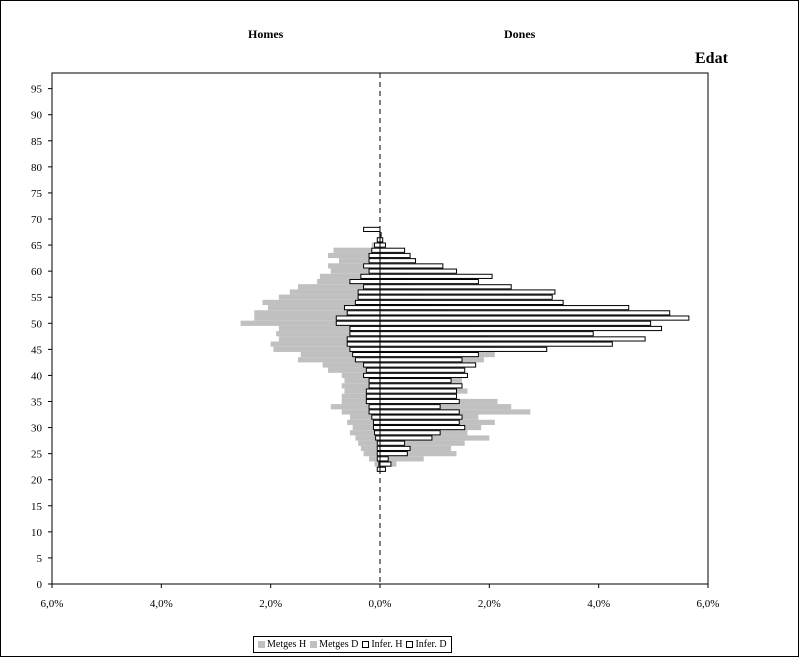 The height and width of the screenshot is (657, 799). Describe the element at coordinates (37, 90) in the screenshot. I see `y-tick-label: 95` at that location.